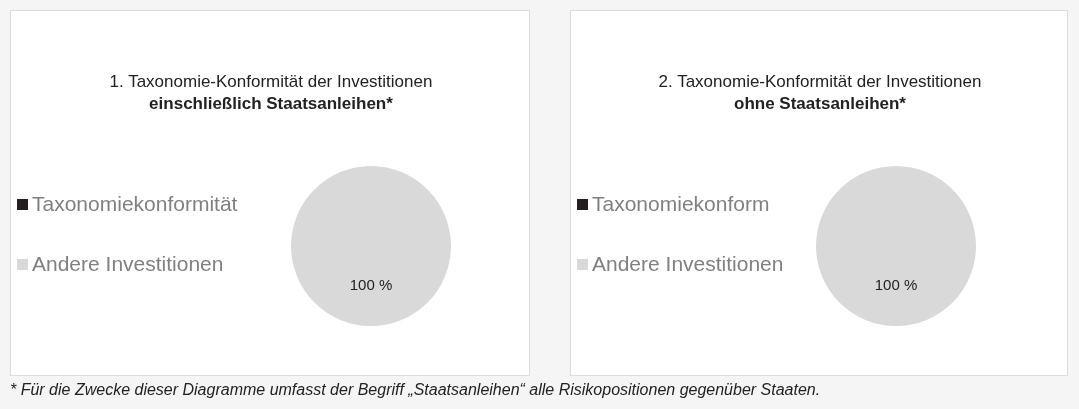 This screenshot has height=409, width=1079. Describe the element at coordinates (271, 103) in the screenshot. I see `chart-subtitle: einschließlich Staatsanleihen*` at that location.